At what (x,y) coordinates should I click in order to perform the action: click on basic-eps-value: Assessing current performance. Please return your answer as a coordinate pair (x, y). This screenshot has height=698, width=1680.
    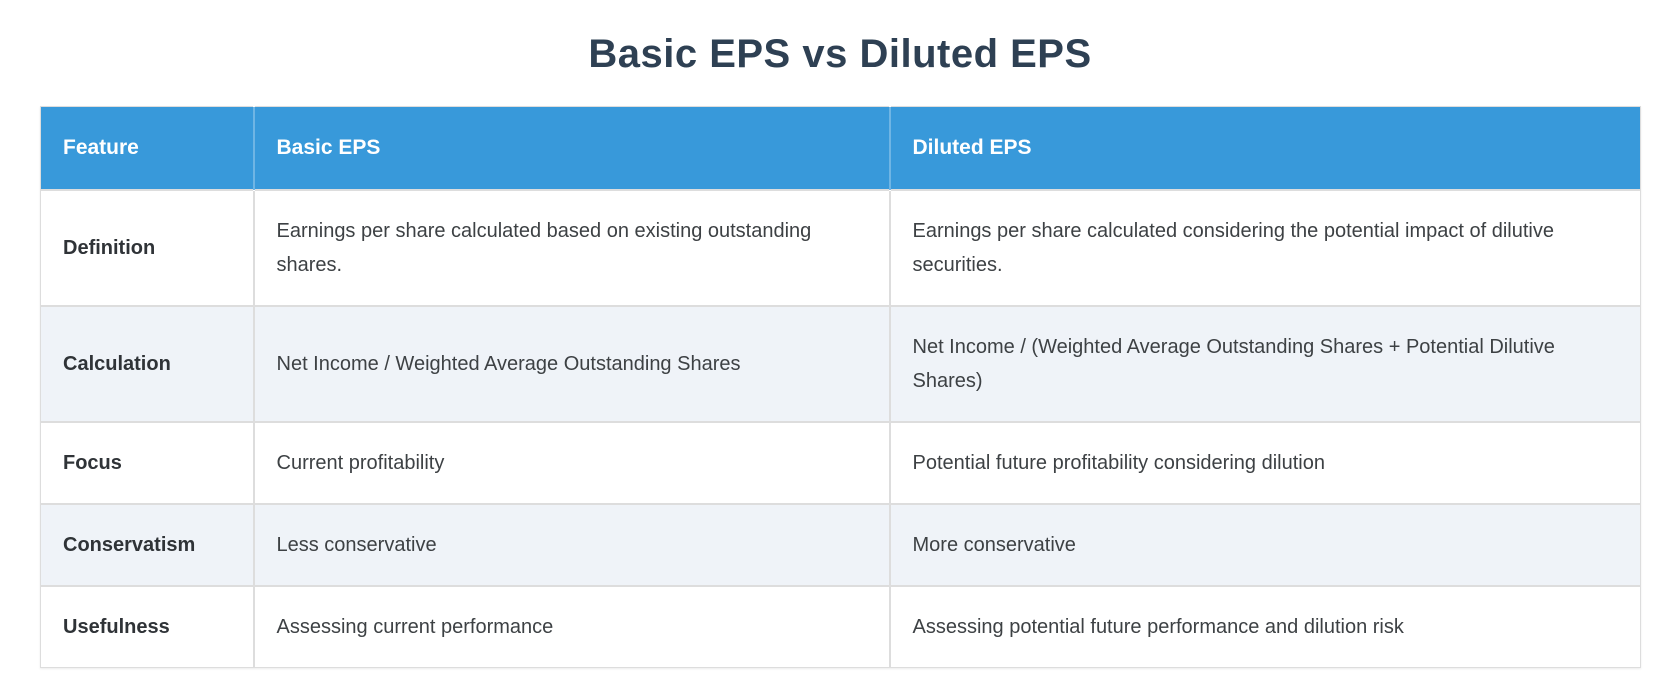
    Looking at the image, I should click on (572, 626).